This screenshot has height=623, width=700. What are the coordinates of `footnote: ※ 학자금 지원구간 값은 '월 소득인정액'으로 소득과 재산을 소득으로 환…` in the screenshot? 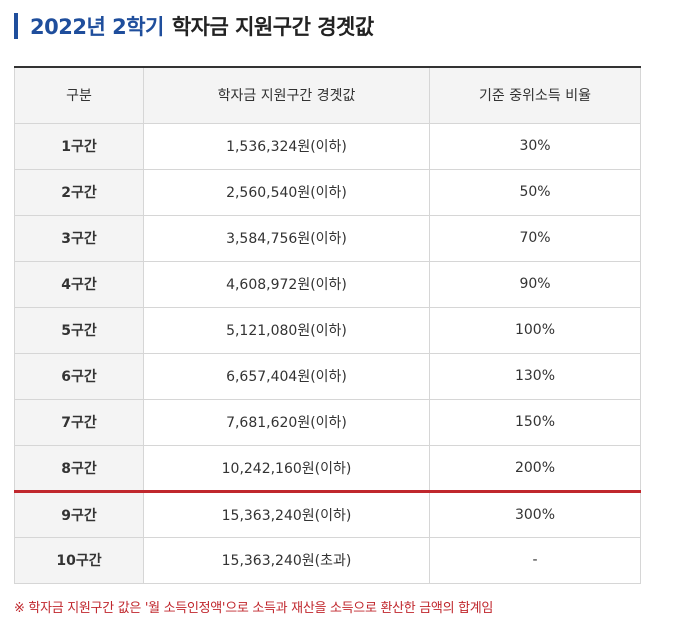 It's located at (254, 608).